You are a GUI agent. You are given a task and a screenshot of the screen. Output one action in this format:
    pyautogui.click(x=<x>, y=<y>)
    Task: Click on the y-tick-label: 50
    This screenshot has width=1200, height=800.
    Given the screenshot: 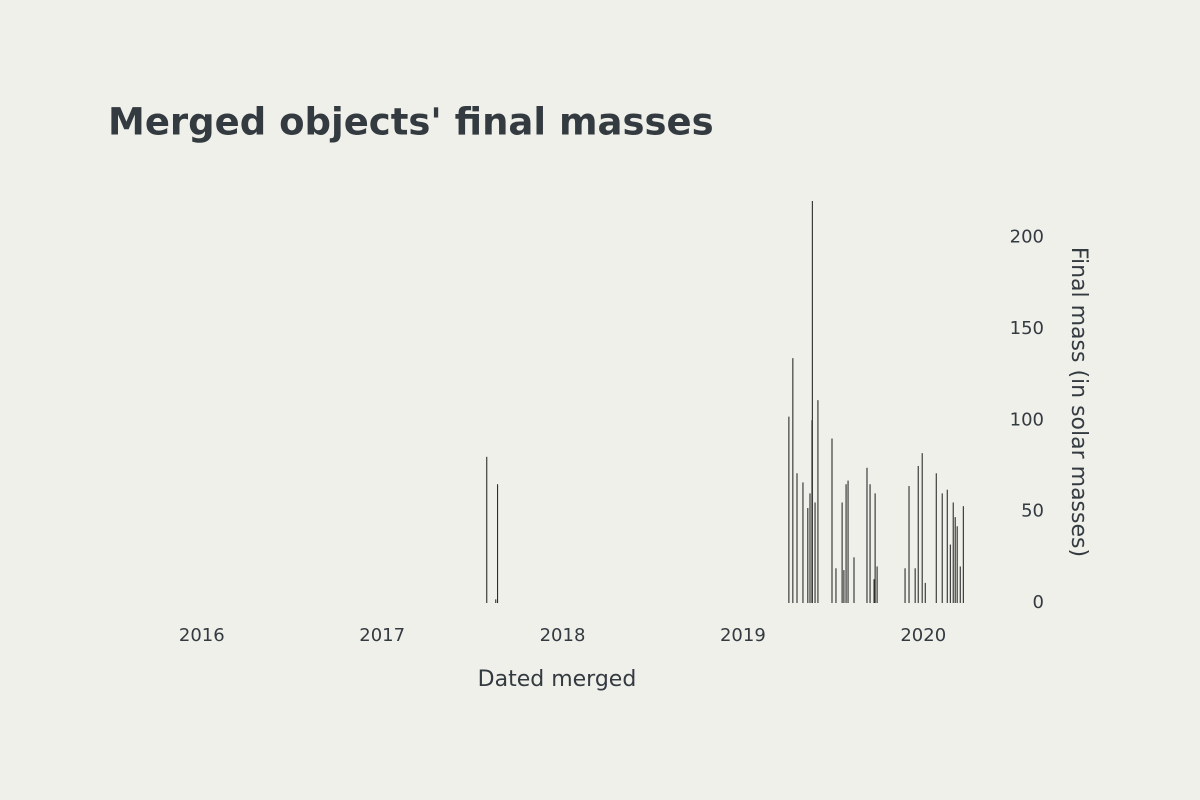 What is the action you would take?
    pyautogui.click(x=1032, y=511)
    